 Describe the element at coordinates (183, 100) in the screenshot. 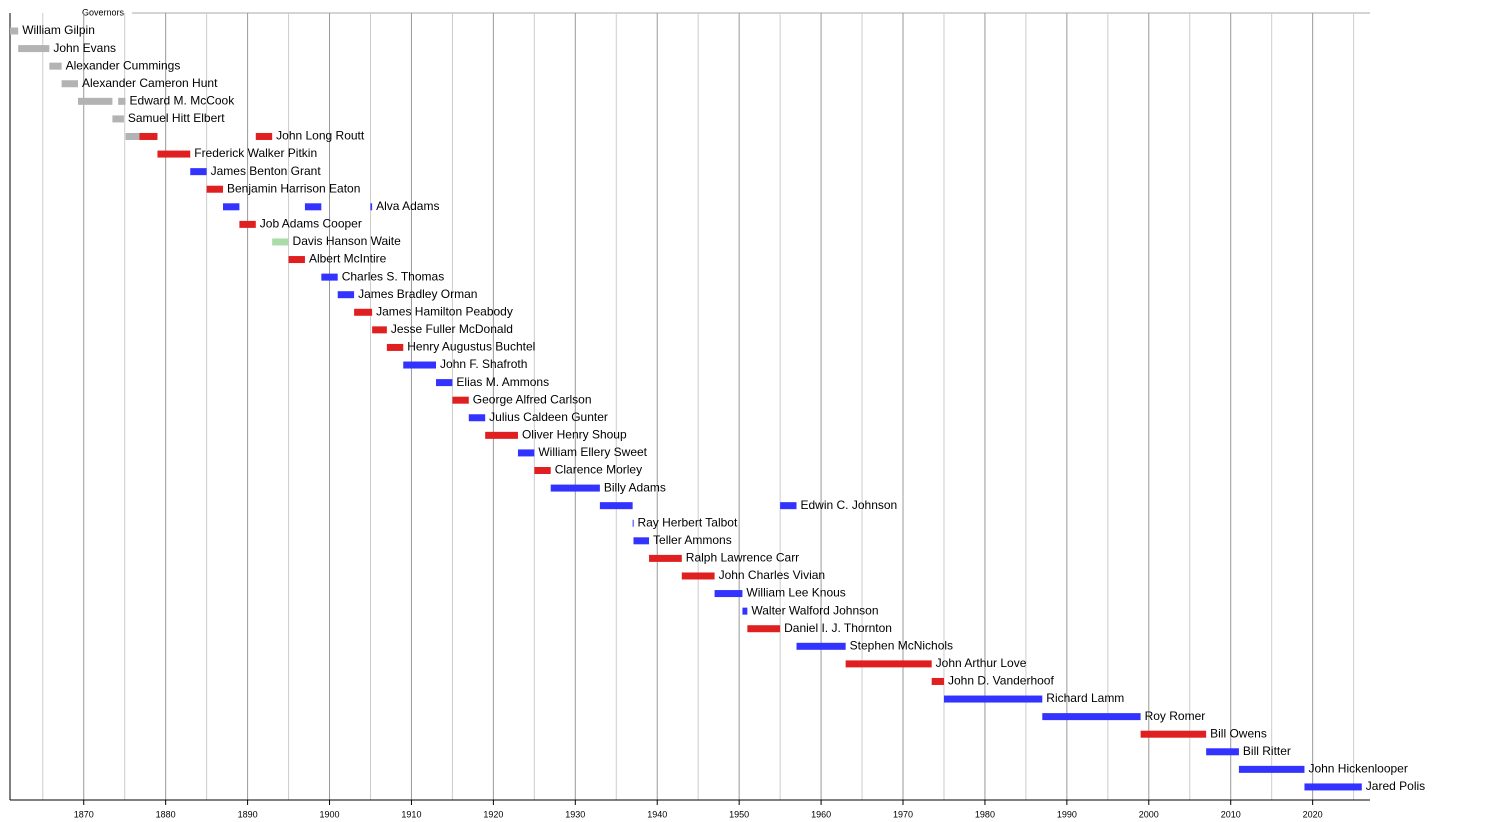

I see `governor-label: Edward M. McCook` at that location.